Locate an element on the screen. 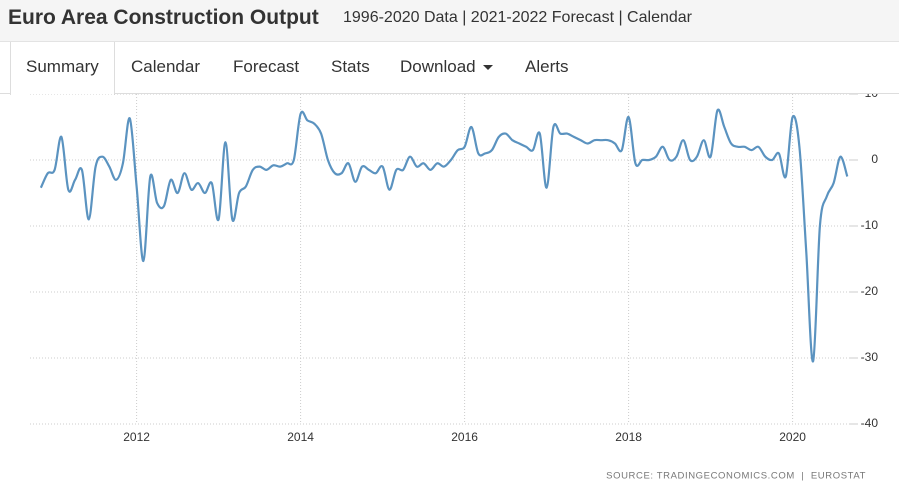 The height and width of the screenshot is (499, 899). source-note: SOURCE: TRADINGECONOMICS.COM | EUROSTAT is located at coordinates (736, 476).